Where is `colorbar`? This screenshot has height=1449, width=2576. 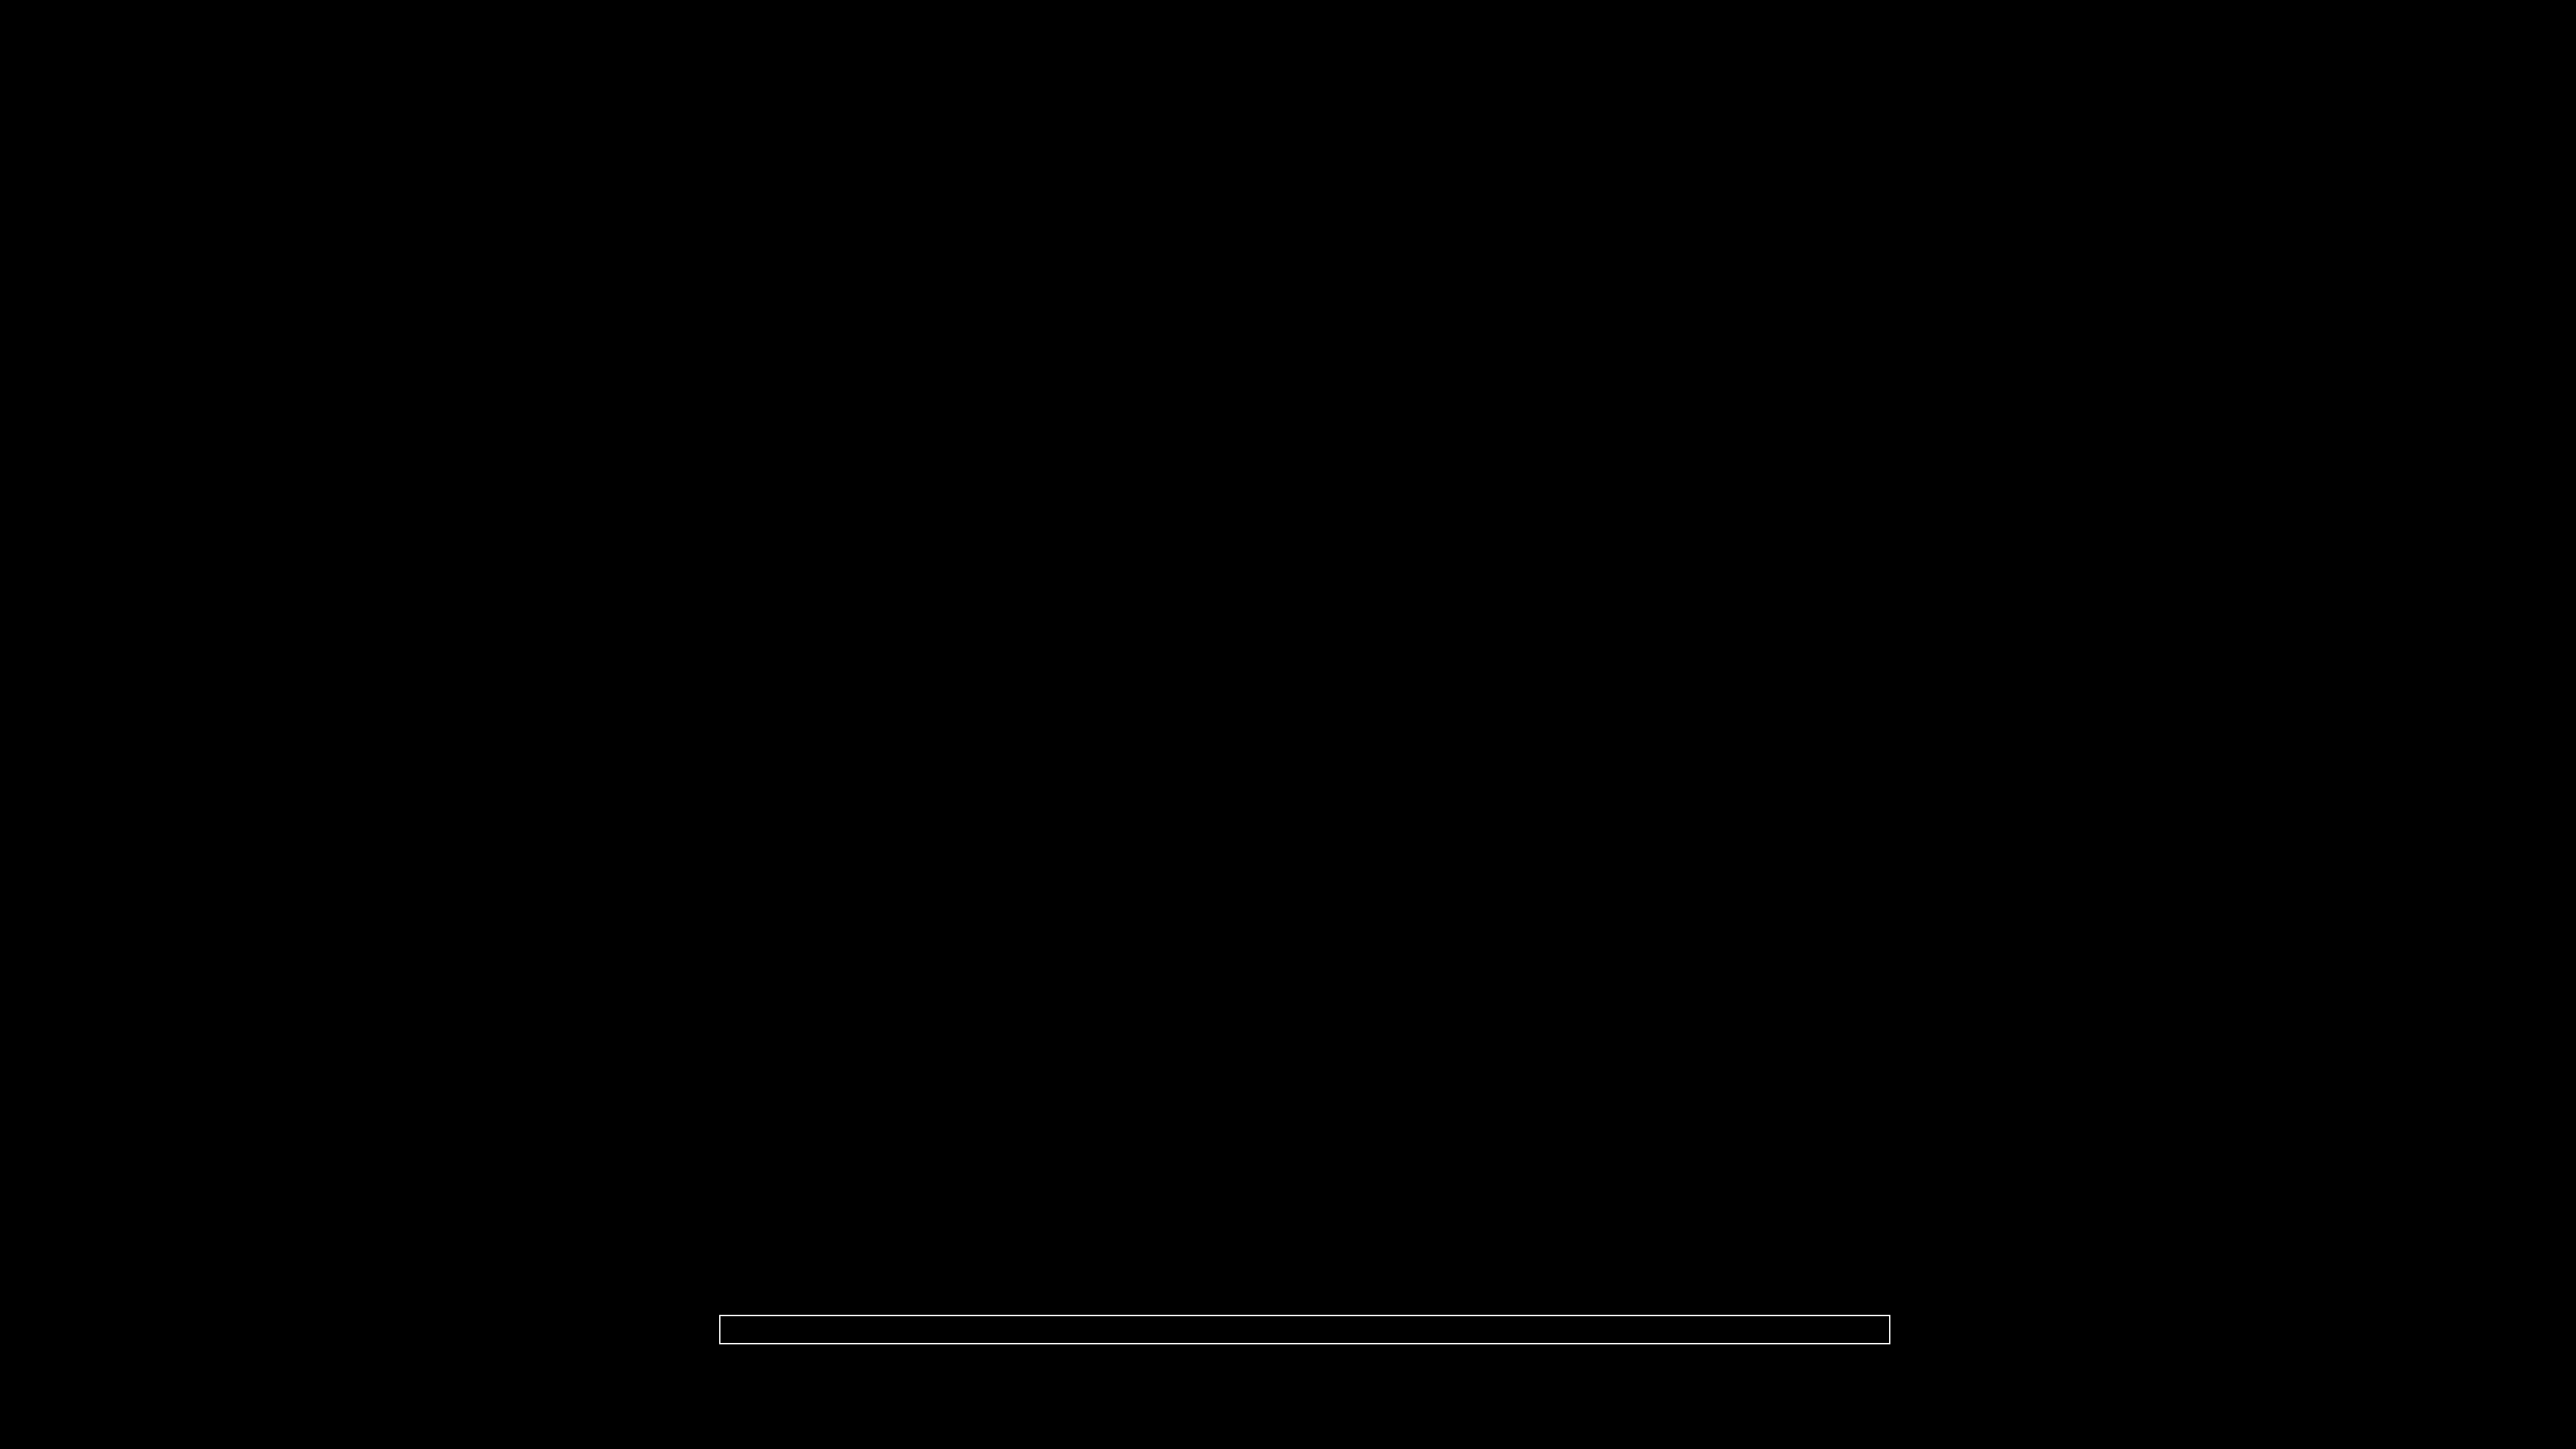 colorbar is located at coordinates (1304, 1345).